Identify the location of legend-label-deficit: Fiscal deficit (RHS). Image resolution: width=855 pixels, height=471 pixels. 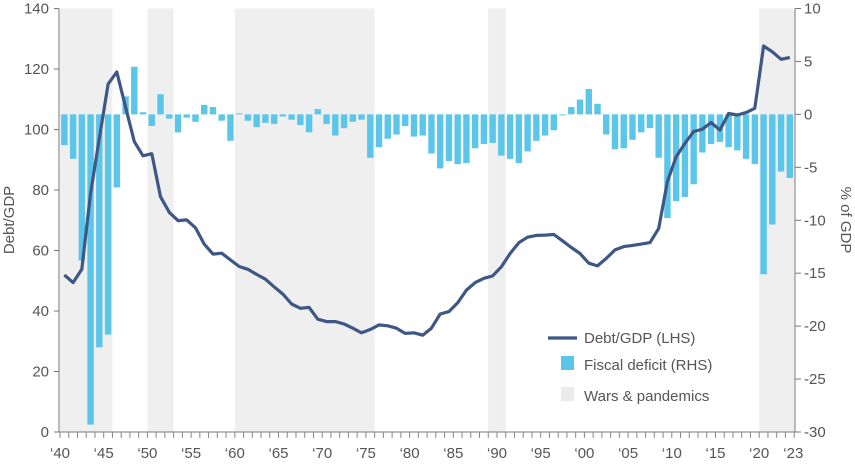
(648, 365).